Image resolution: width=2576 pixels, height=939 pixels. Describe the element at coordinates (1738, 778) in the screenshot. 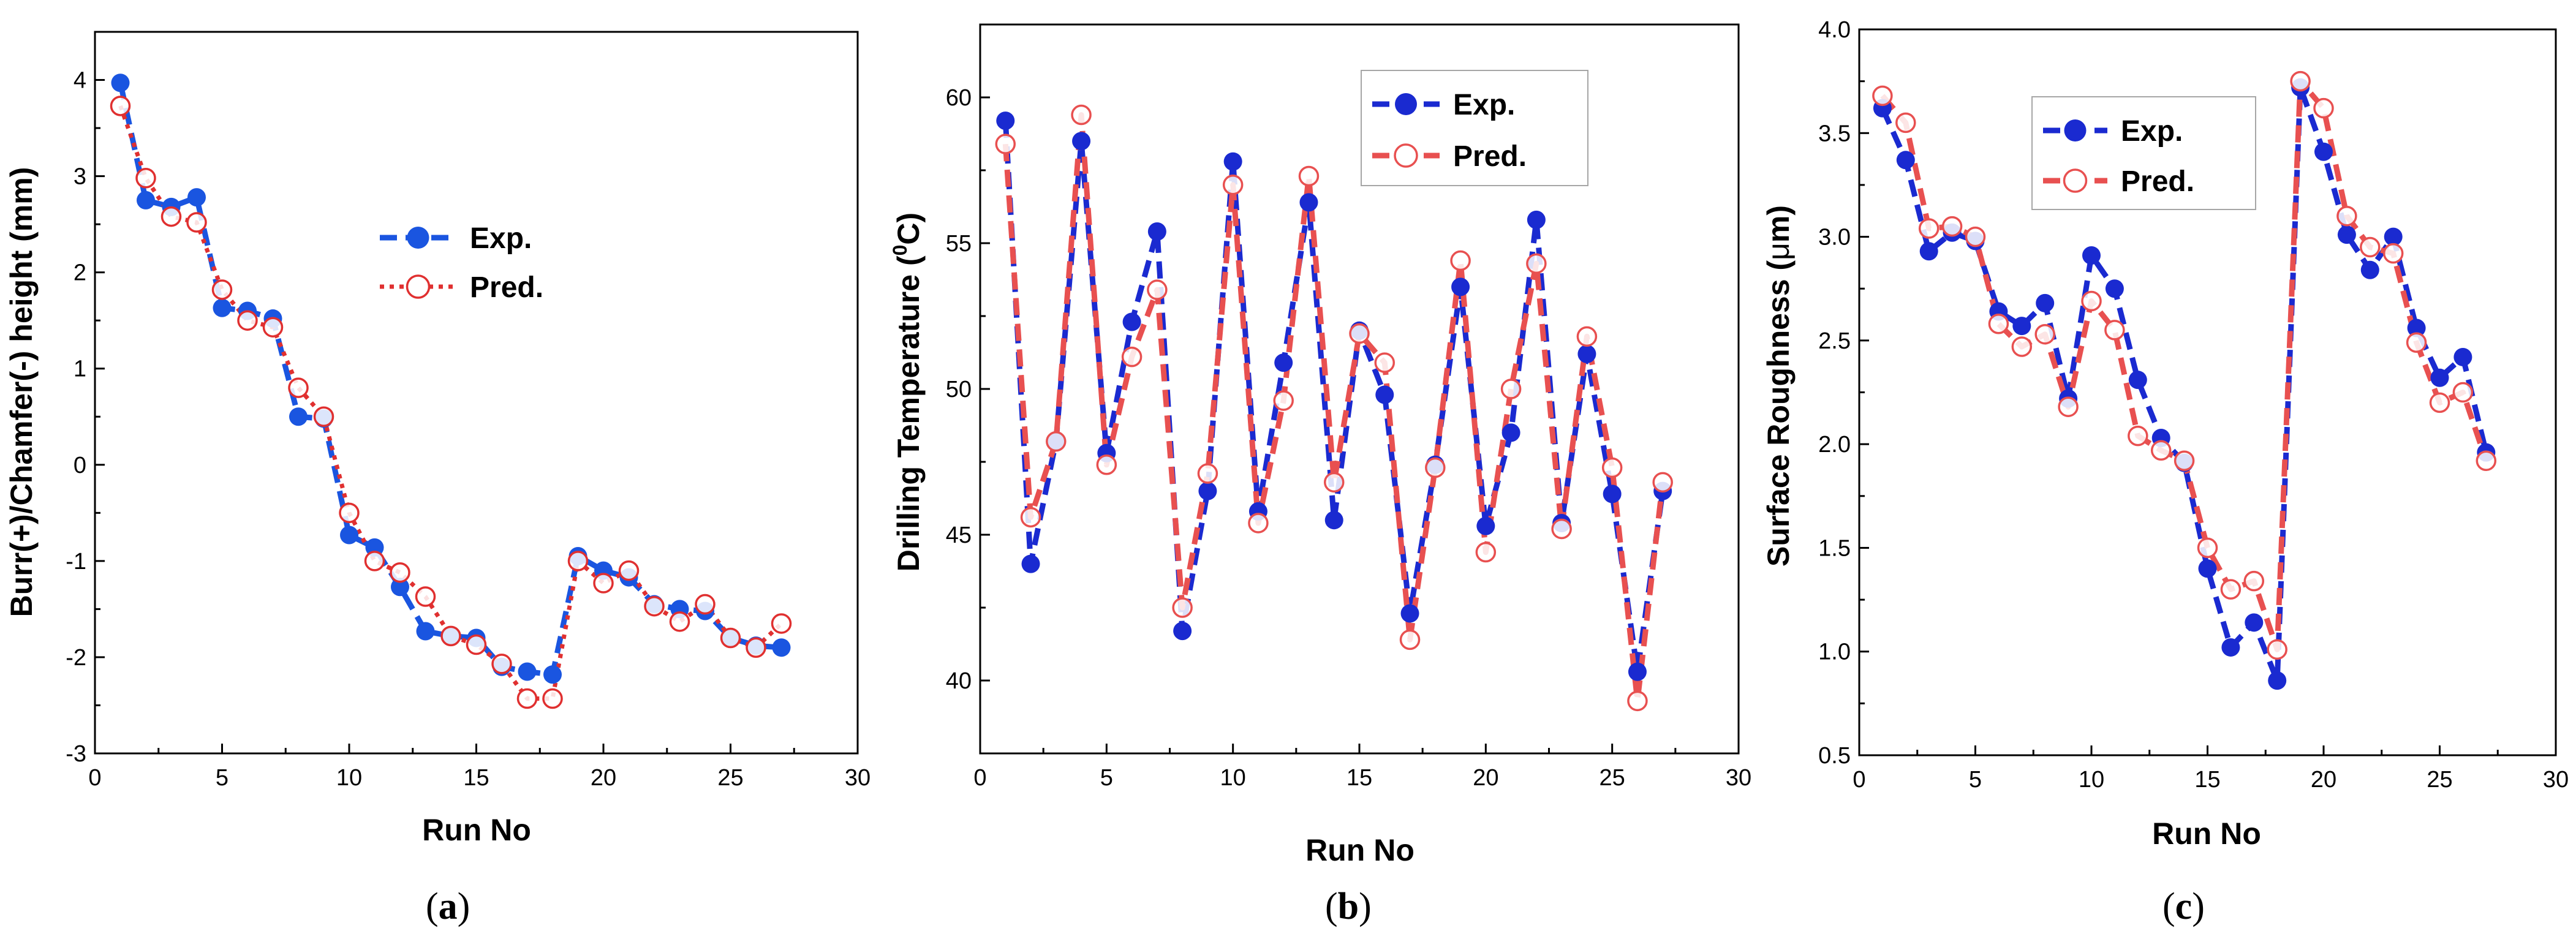

I see `x-tick-label: 30` at that location.